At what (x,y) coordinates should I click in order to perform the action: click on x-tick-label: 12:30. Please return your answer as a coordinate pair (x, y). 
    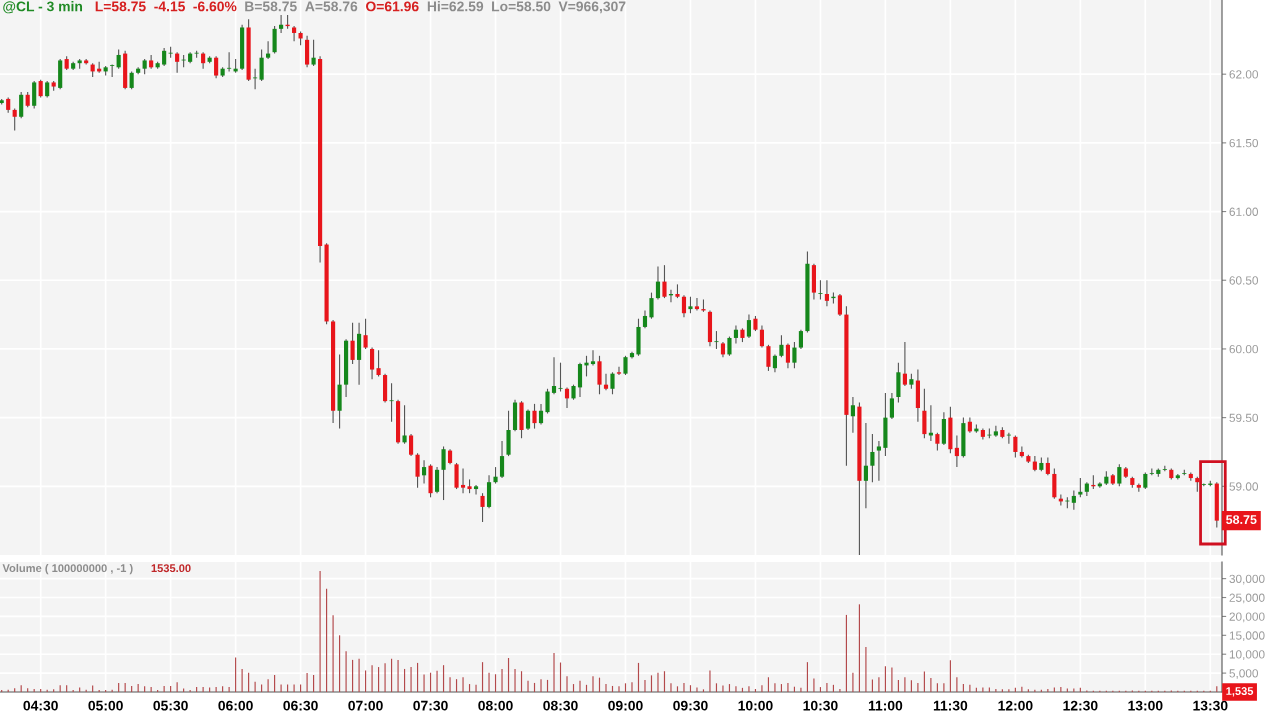
    Looking at the image, I should click on (1080, 705).